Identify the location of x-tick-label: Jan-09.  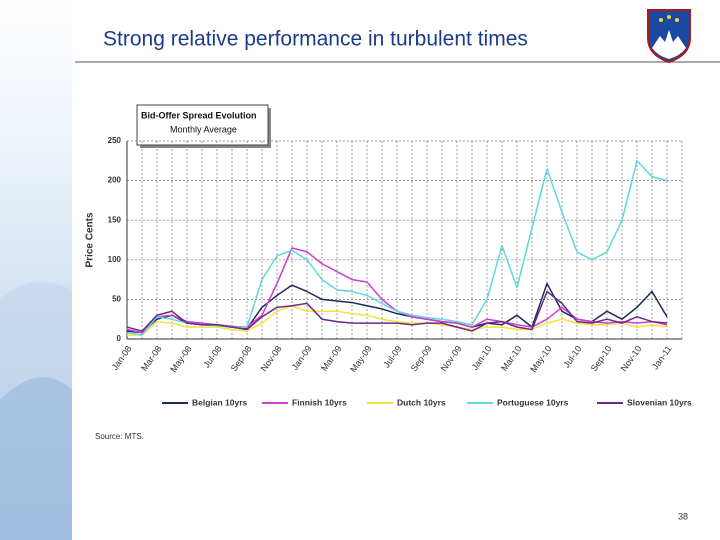
(302, 358).